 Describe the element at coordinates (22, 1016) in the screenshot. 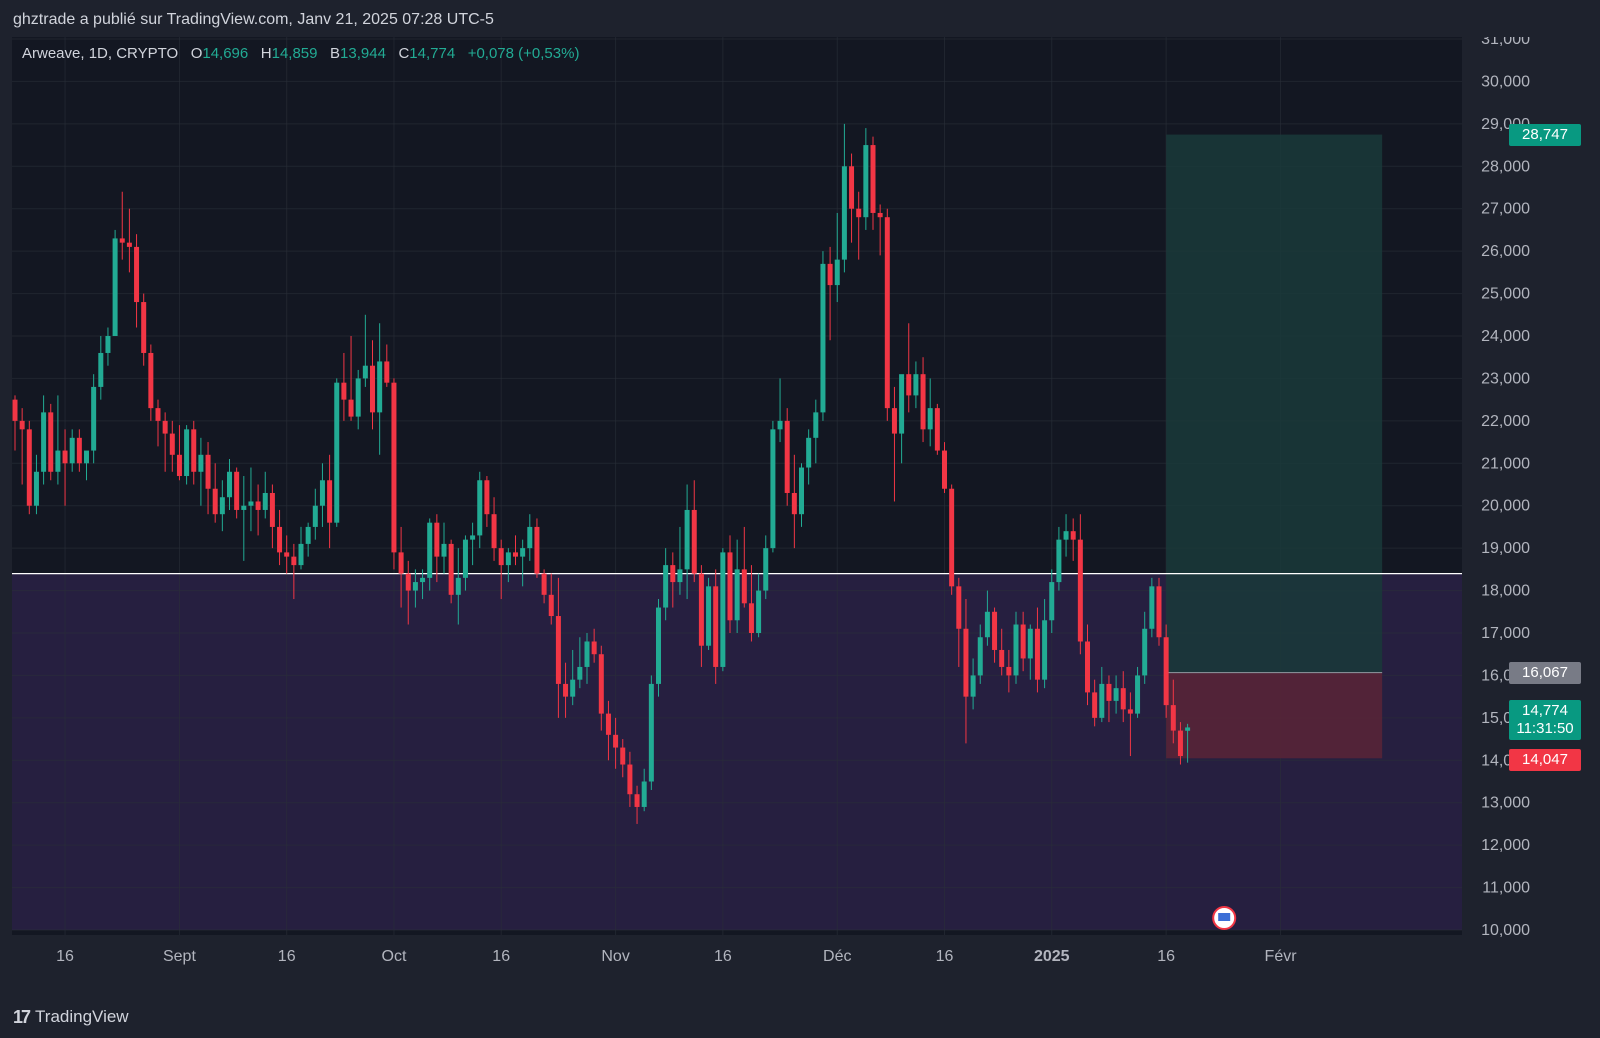

I see `tradingview-logo-icon: 17` at that location.